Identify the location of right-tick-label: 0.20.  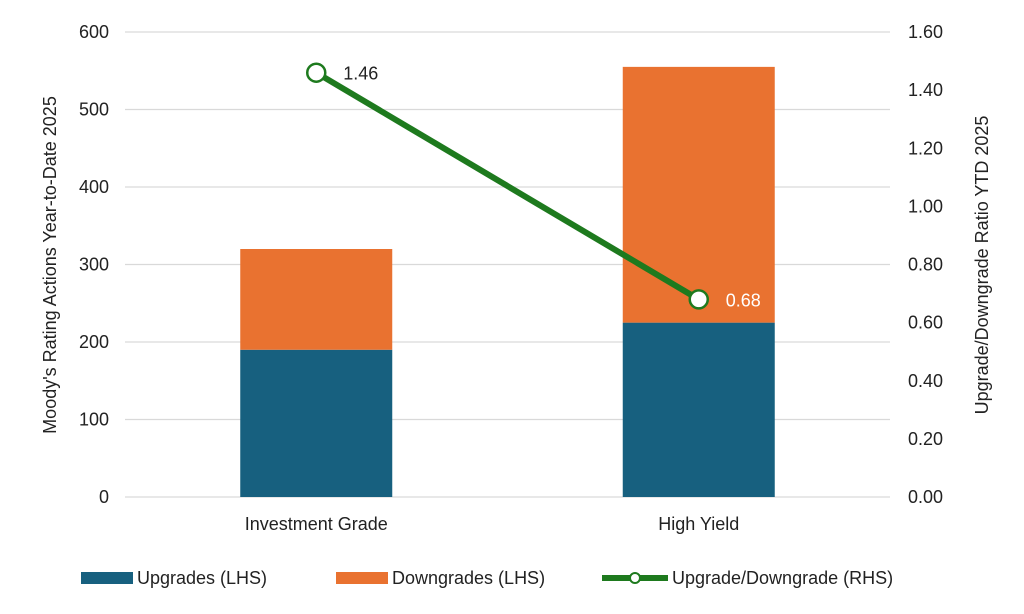
(925, 439).